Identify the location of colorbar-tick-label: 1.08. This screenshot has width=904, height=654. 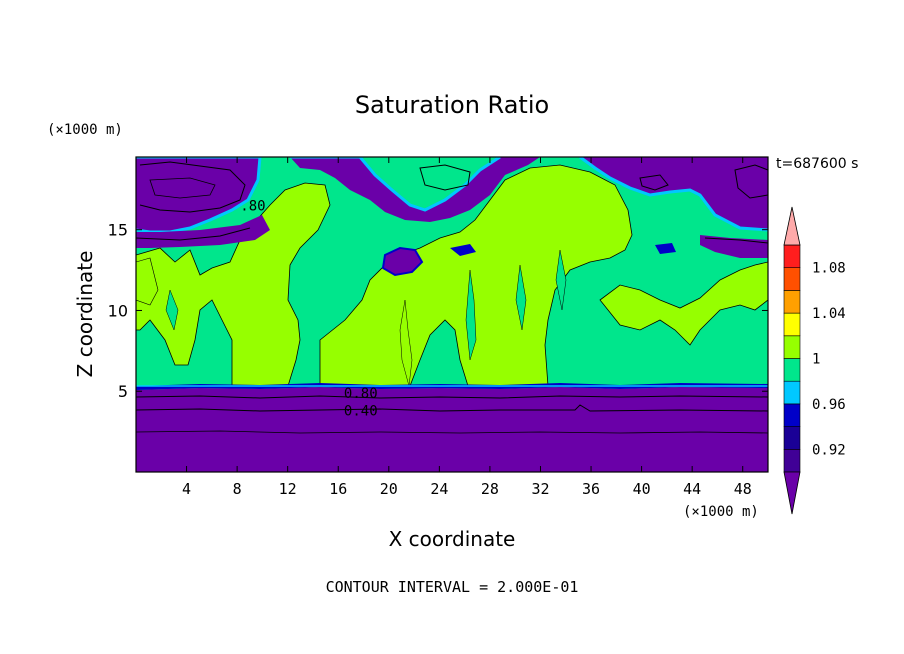
(829, 269).